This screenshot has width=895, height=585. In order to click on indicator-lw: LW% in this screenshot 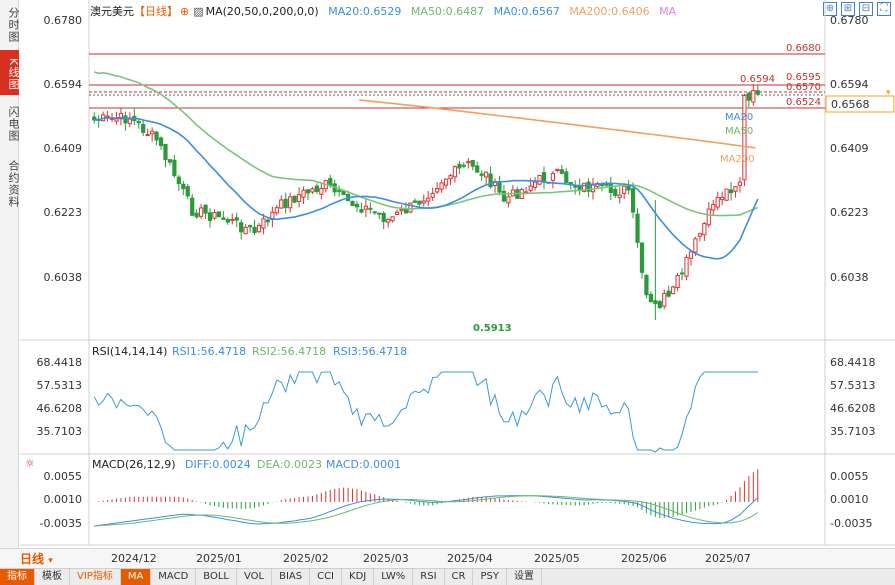, I will do `click(394, 577)`.